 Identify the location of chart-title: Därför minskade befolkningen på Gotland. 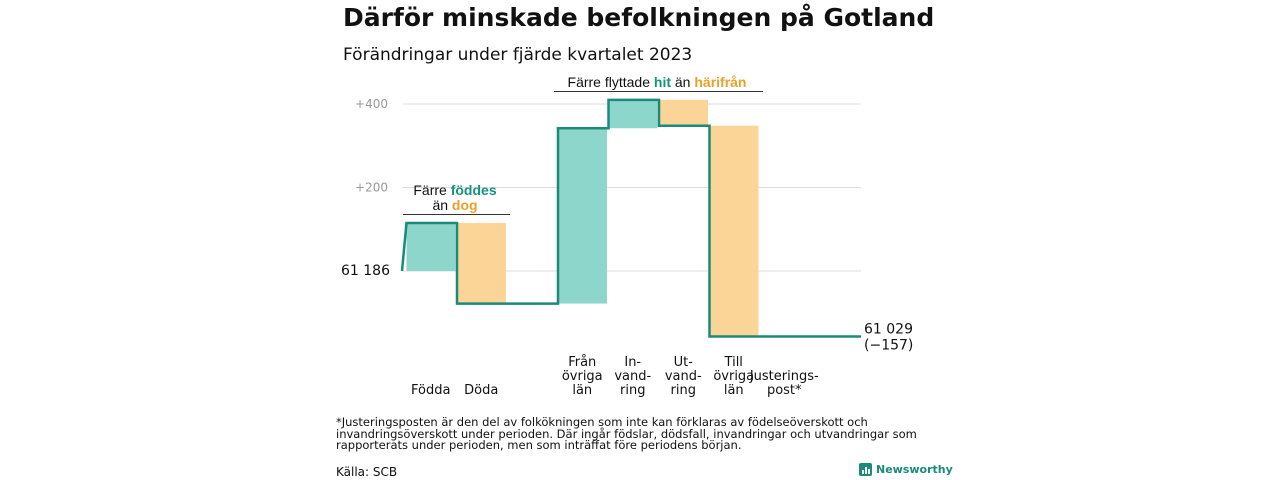
(639, 17).